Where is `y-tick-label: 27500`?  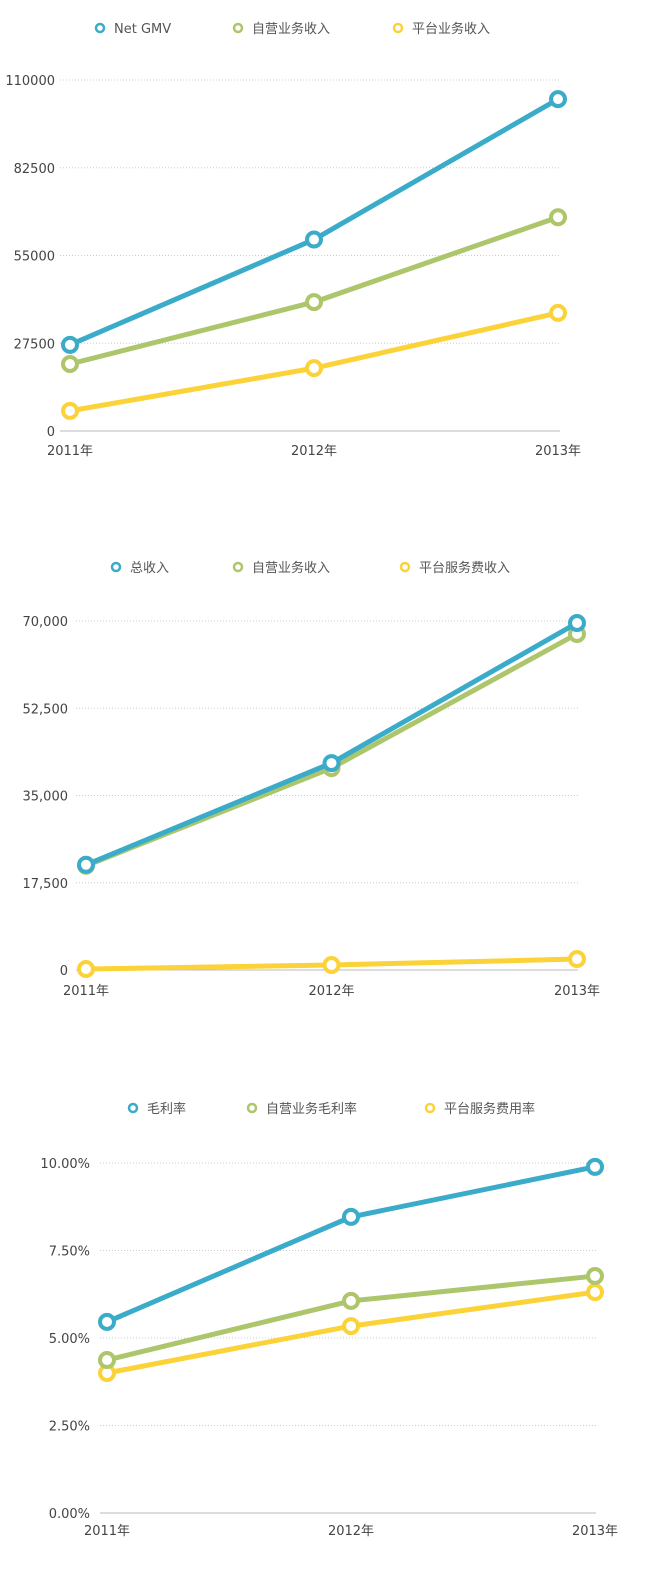 y-tick-label: 27500 is located at coordinates (34, 344).